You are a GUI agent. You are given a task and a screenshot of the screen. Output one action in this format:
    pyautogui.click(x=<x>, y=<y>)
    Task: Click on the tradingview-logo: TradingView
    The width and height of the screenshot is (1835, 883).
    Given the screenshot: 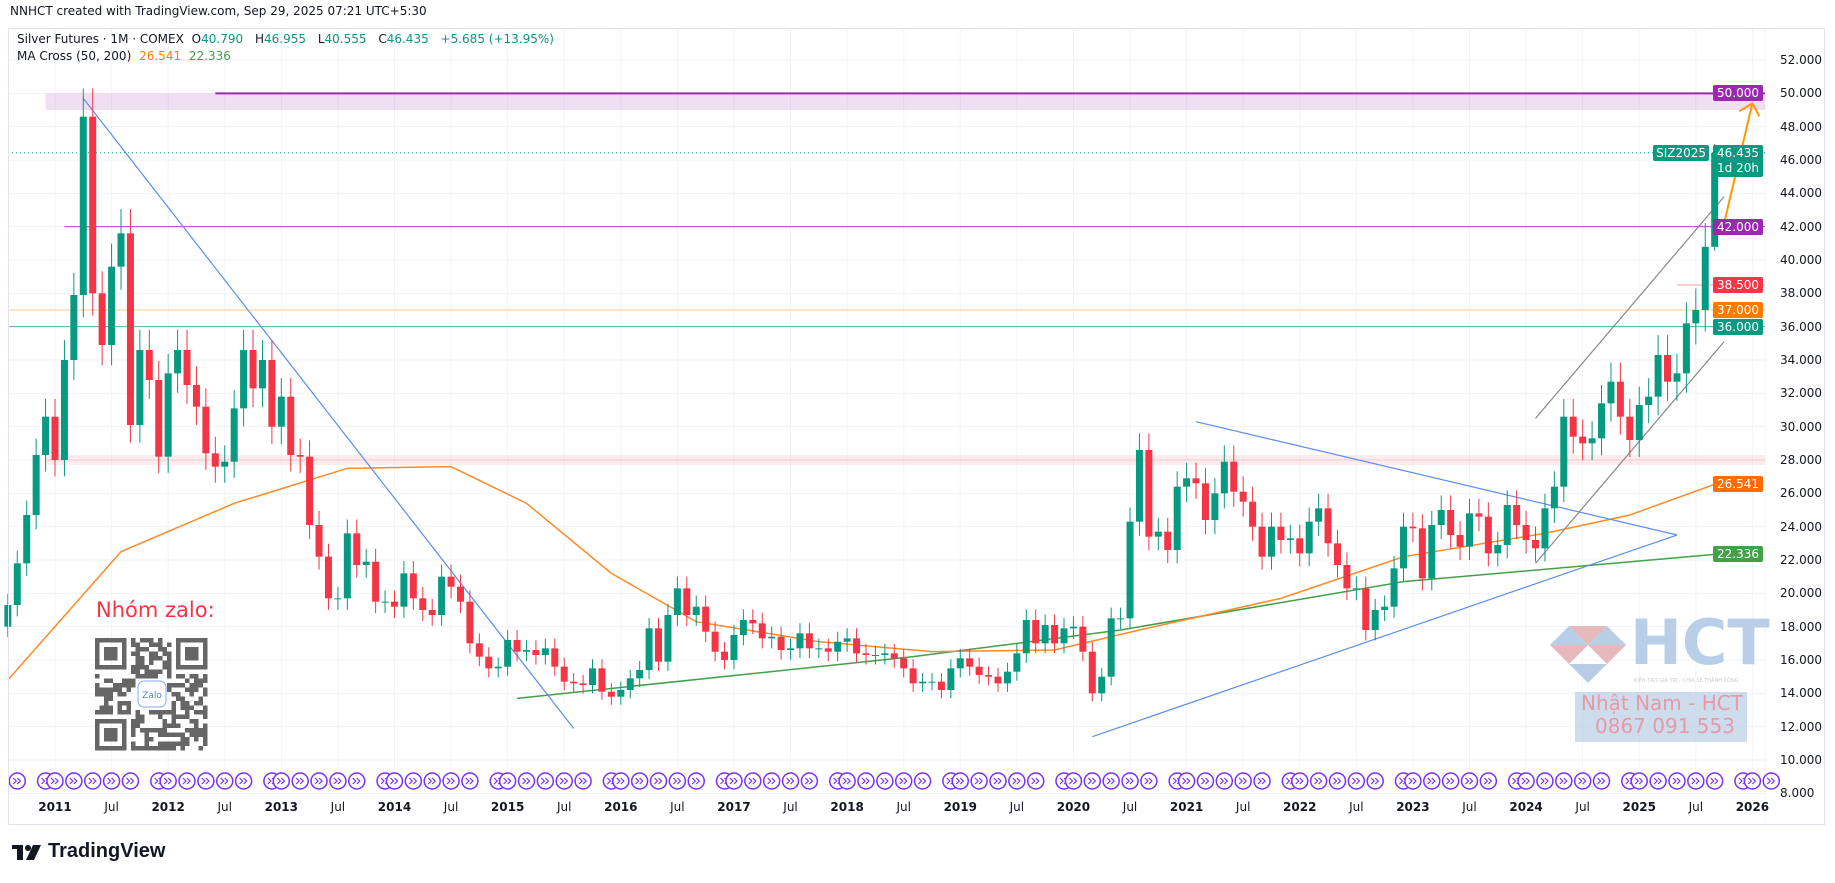 What is the action you would take?
    pyautogui.click(x=88, y=851)
    